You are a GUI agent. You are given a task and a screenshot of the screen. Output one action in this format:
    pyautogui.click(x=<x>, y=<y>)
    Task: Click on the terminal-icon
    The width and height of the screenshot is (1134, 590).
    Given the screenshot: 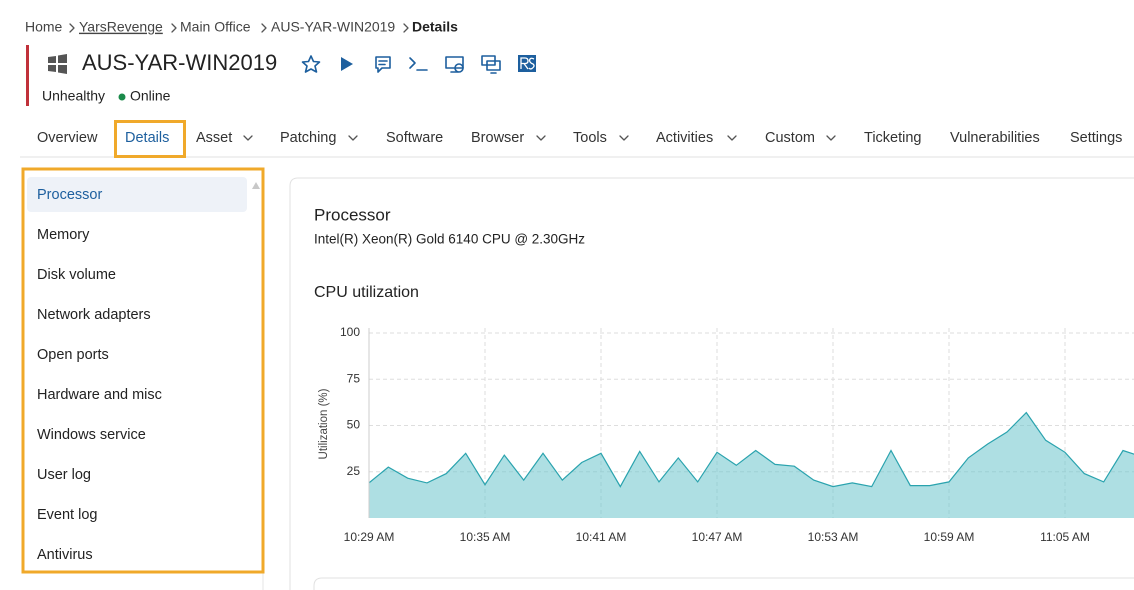 What is the action you would take?
    pyautogui.click(x=418, y=64)
    